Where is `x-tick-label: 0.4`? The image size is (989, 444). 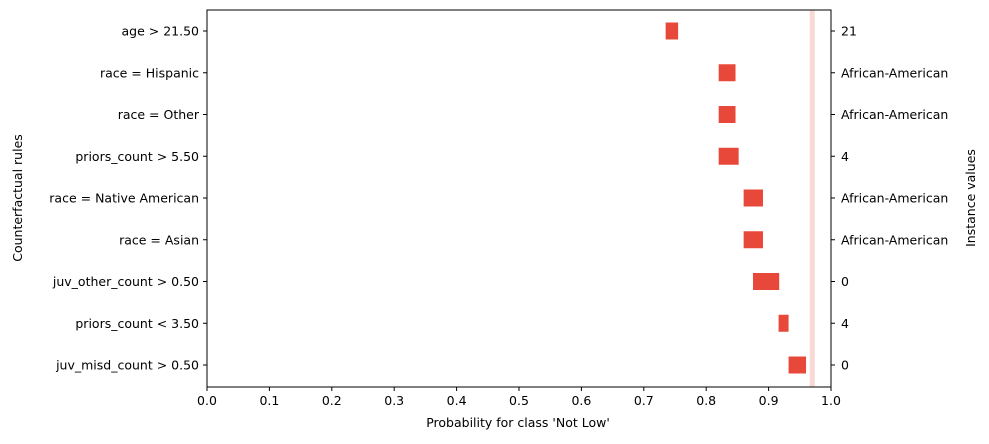
x-tick-label: 0.4 is located at coordinates (457, 400).